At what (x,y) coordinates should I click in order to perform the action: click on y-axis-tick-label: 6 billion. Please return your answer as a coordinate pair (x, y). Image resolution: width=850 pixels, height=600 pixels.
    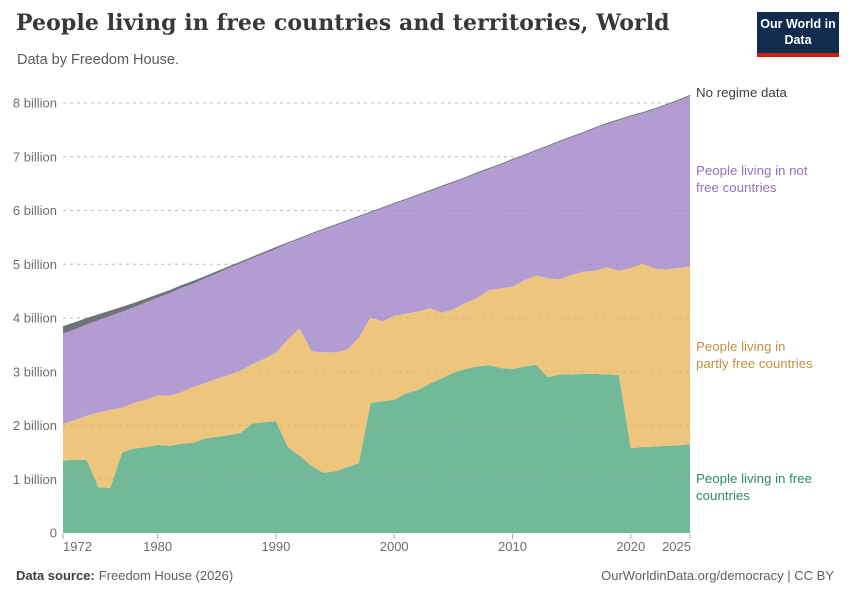
    Looking at the image, I should click on (35, 210).